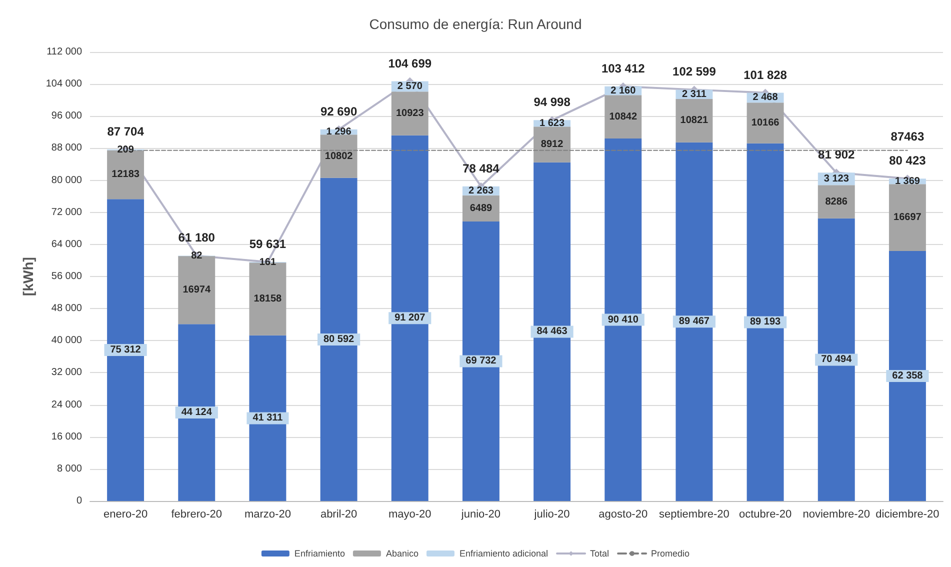 The height and width of the screenshot is (567, 951). Describe the element at coordinates (126, 174) in the screenshot. I see `data-label: 12183` at that location.